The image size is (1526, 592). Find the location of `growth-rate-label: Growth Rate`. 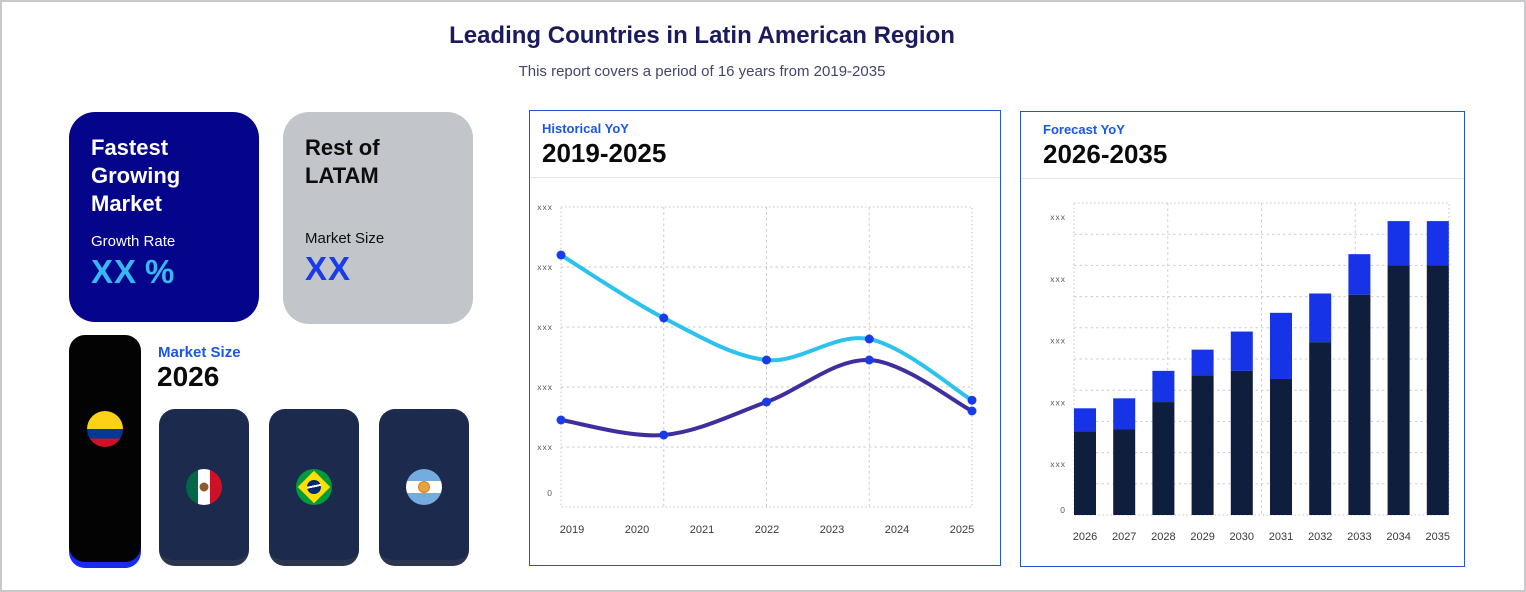

growth-rate-label: Growth Rate is located at coordinates (133, 241).